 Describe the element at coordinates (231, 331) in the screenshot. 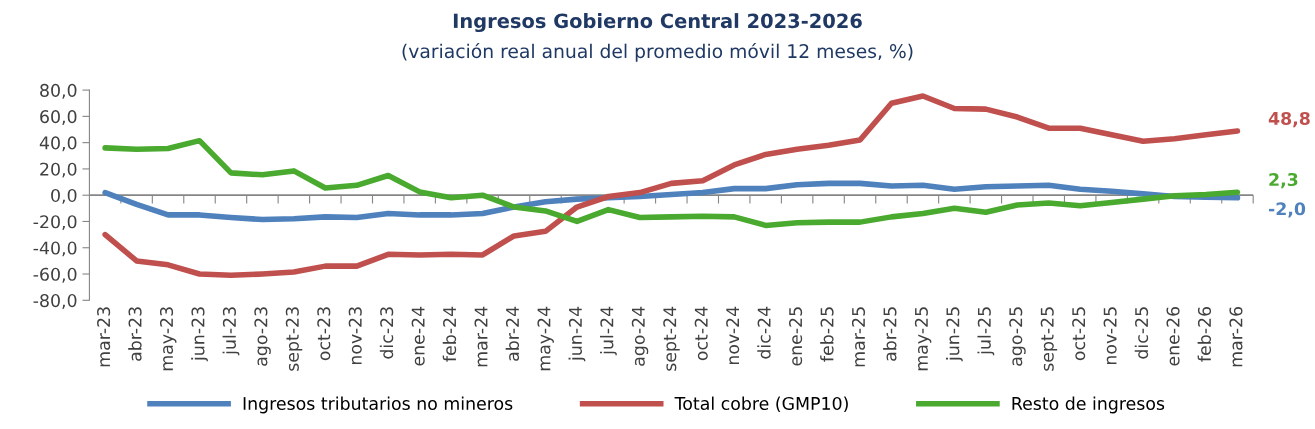

I see `x-tick-label: jul-23` at that location.